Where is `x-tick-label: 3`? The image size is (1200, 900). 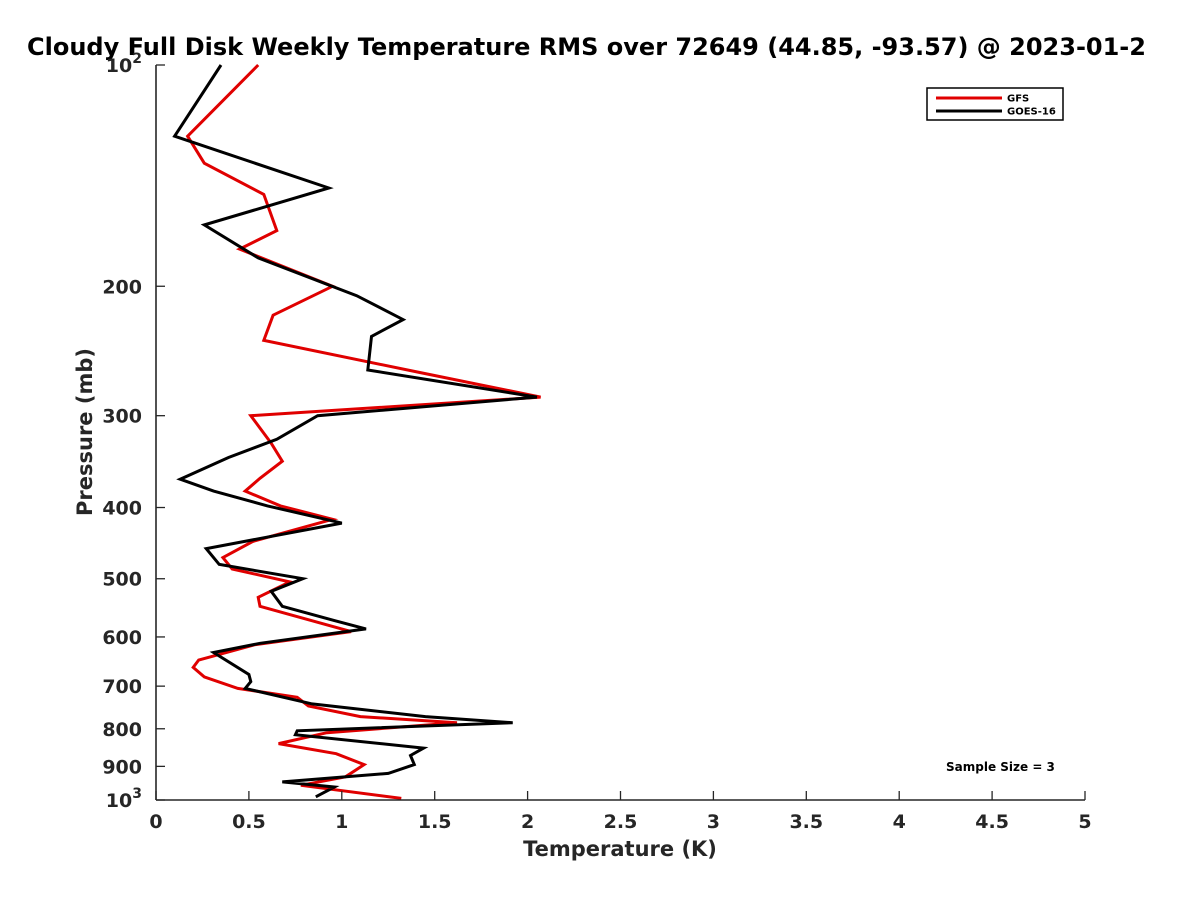
x-tick-label: 3 is located at coordinates (713, 822).